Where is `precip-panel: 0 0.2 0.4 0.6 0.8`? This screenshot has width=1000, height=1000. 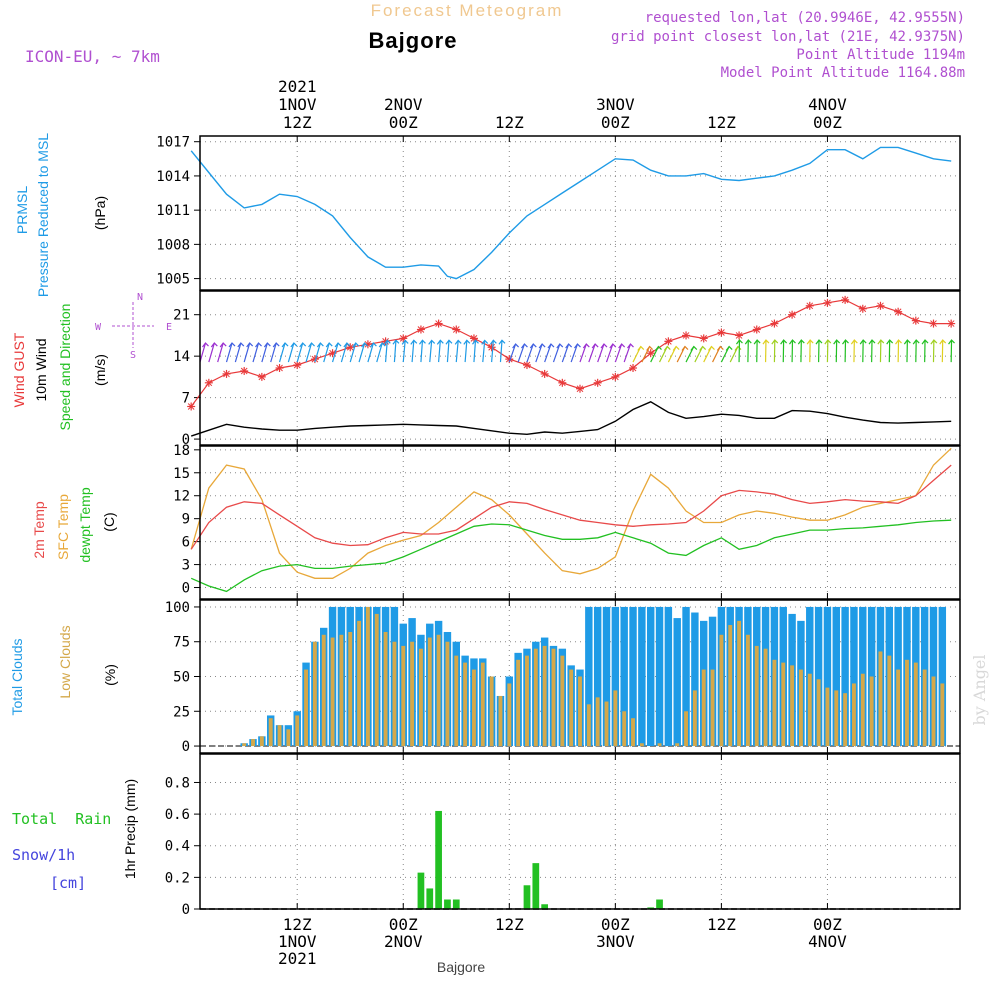
precip-panel: 0 0.2 0.4 0.6 0.8 is located at coordinates (562, 836).